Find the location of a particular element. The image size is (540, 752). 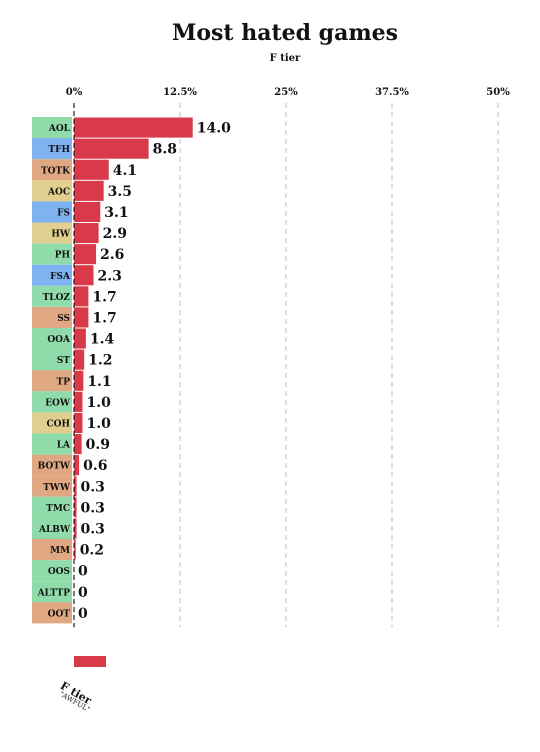

chart-title: Most hated games is located at coordinates (285, 33).